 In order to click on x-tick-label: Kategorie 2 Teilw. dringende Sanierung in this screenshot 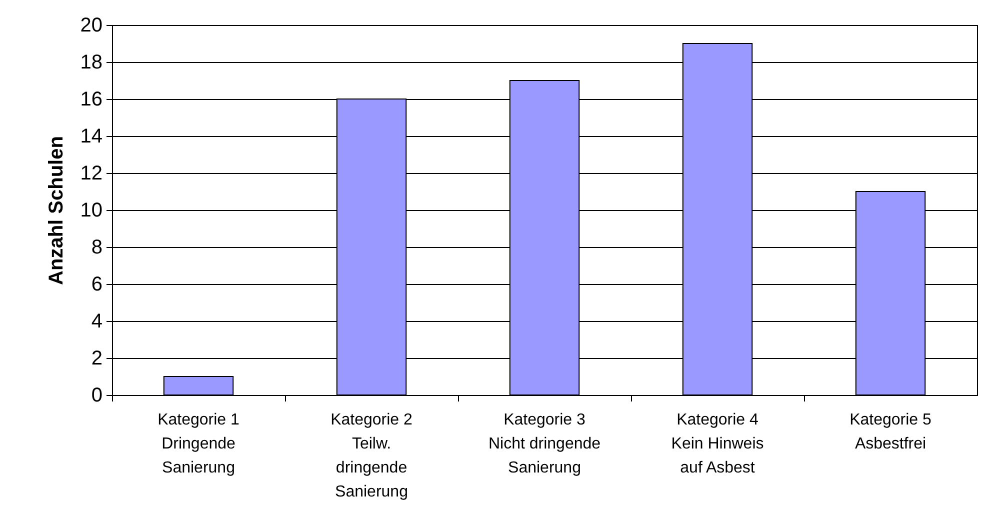, I will do `click(371, 456)`.